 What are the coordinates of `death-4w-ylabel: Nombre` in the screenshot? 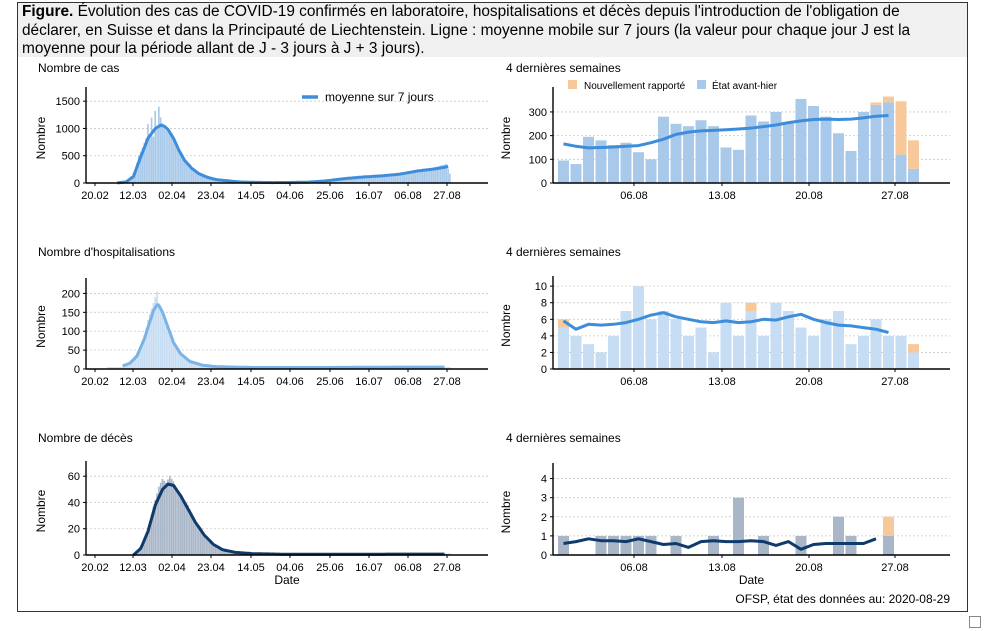 It's located at (506, 511).